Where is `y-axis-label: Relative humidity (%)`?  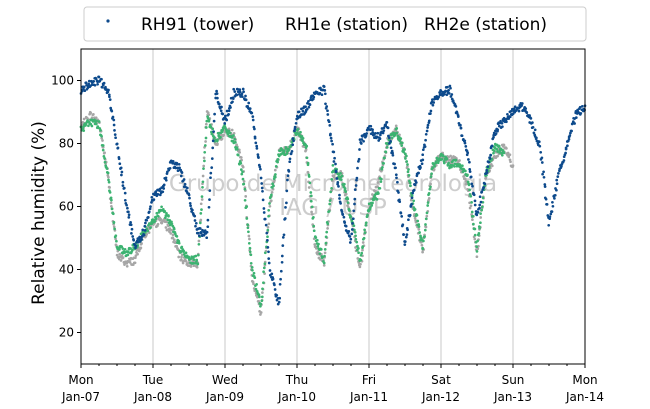
y-axis-label: Relative humidity (%) is located at coordinates (39, 213).